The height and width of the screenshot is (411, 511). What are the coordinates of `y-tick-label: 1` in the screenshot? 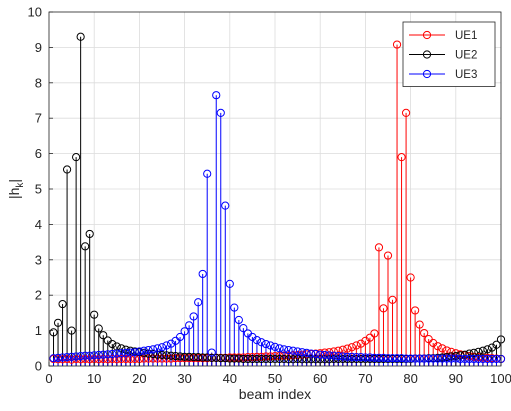 It's located at (38, 330).